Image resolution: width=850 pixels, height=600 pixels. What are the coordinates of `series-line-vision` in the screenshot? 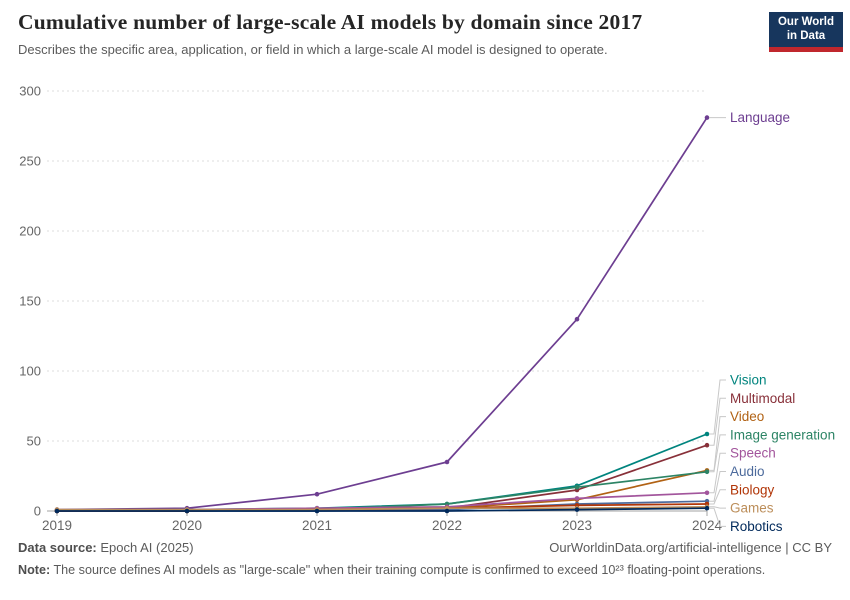 It's located at (382, 472).